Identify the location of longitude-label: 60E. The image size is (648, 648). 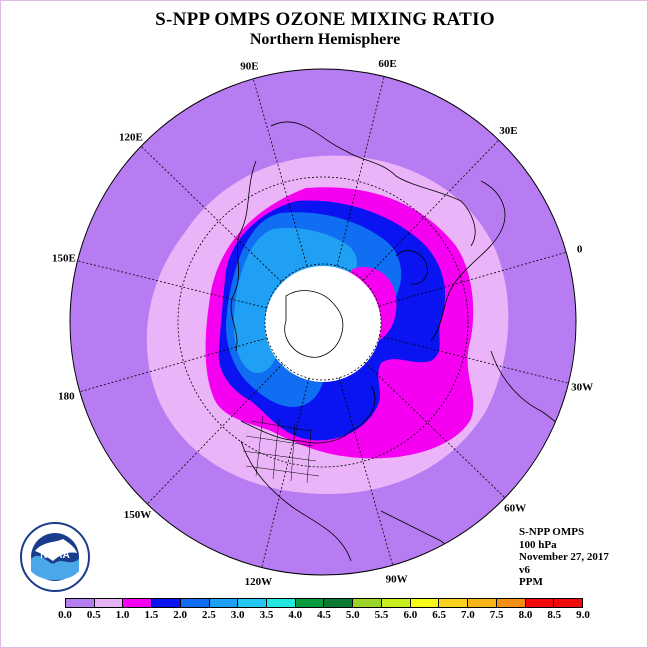
(387, 64).